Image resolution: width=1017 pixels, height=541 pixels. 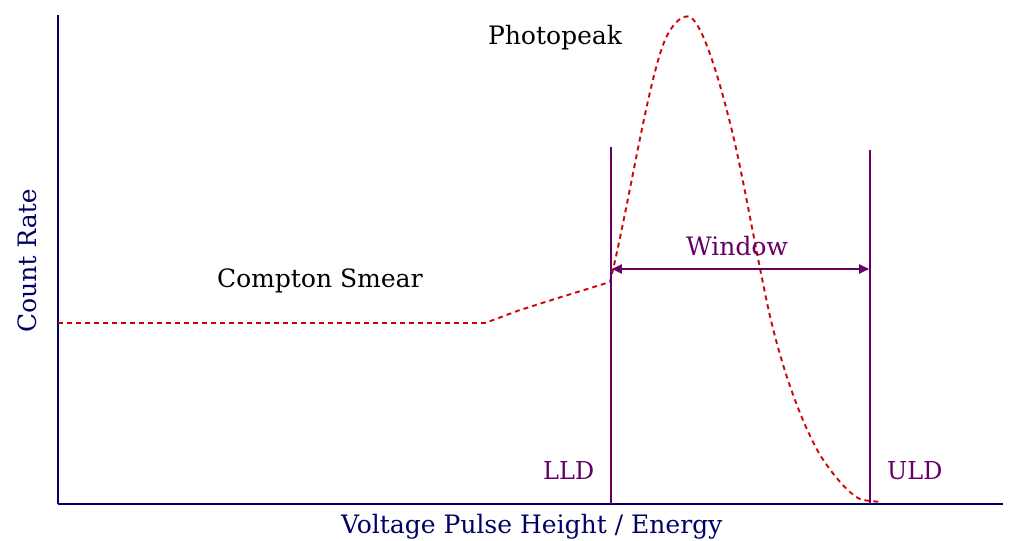 I want to click on compton-smear-label: Compton Smear, so click(x=320, y=278).